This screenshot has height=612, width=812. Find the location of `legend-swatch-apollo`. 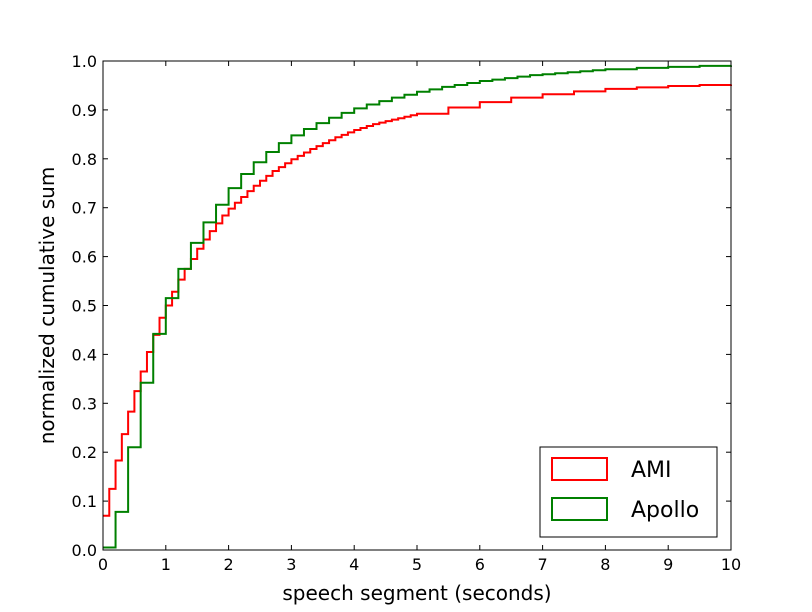

legend-swatch-apollo is located at coordinates (579, 509).